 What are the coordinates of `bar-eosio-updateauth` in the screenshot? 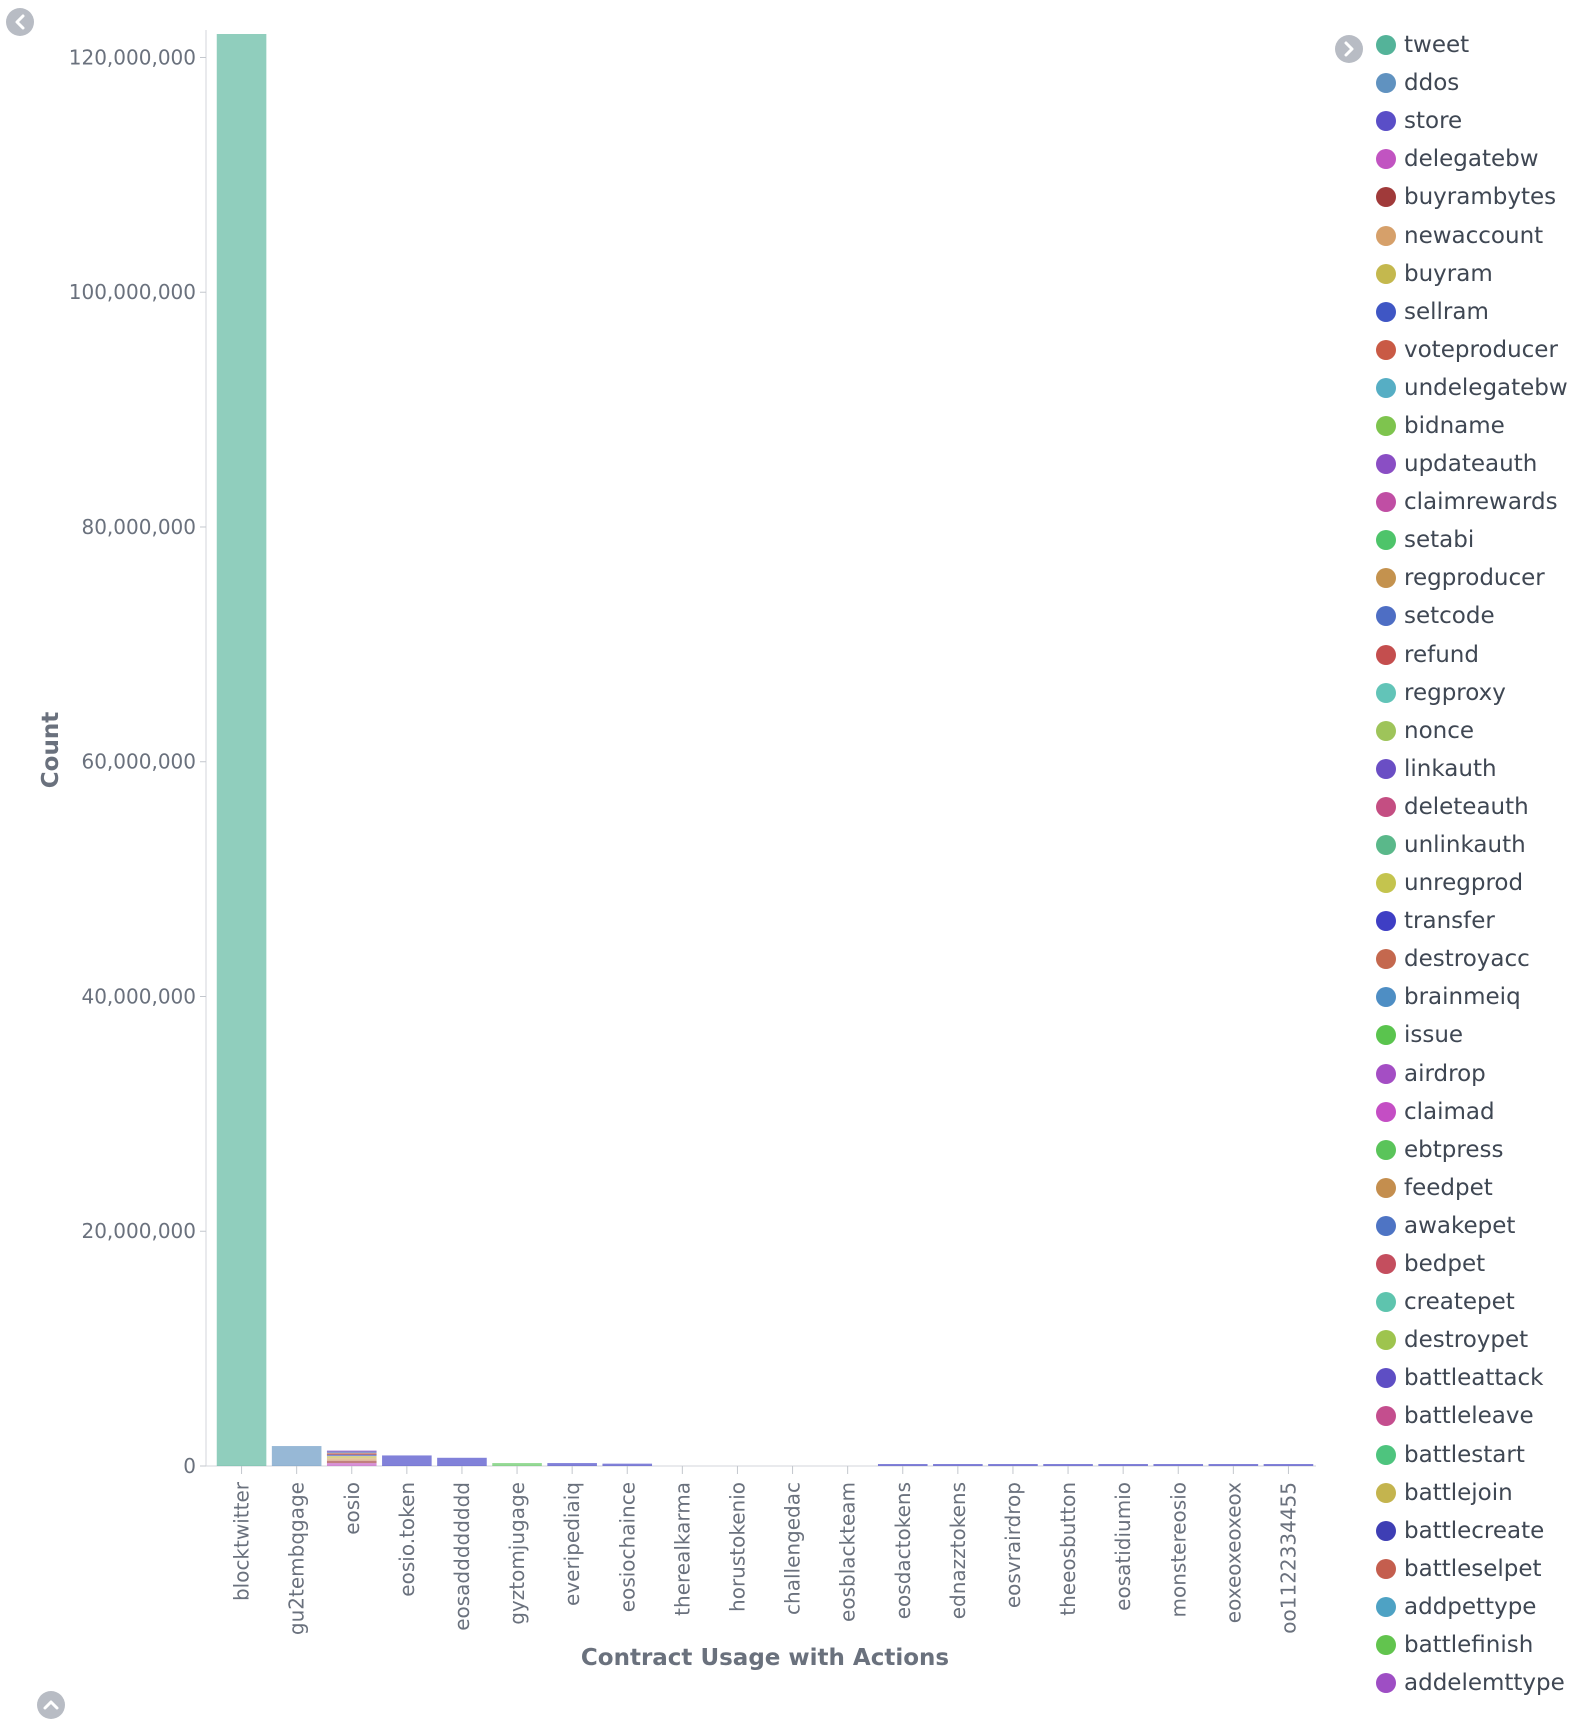 It's located at (351, 1451).